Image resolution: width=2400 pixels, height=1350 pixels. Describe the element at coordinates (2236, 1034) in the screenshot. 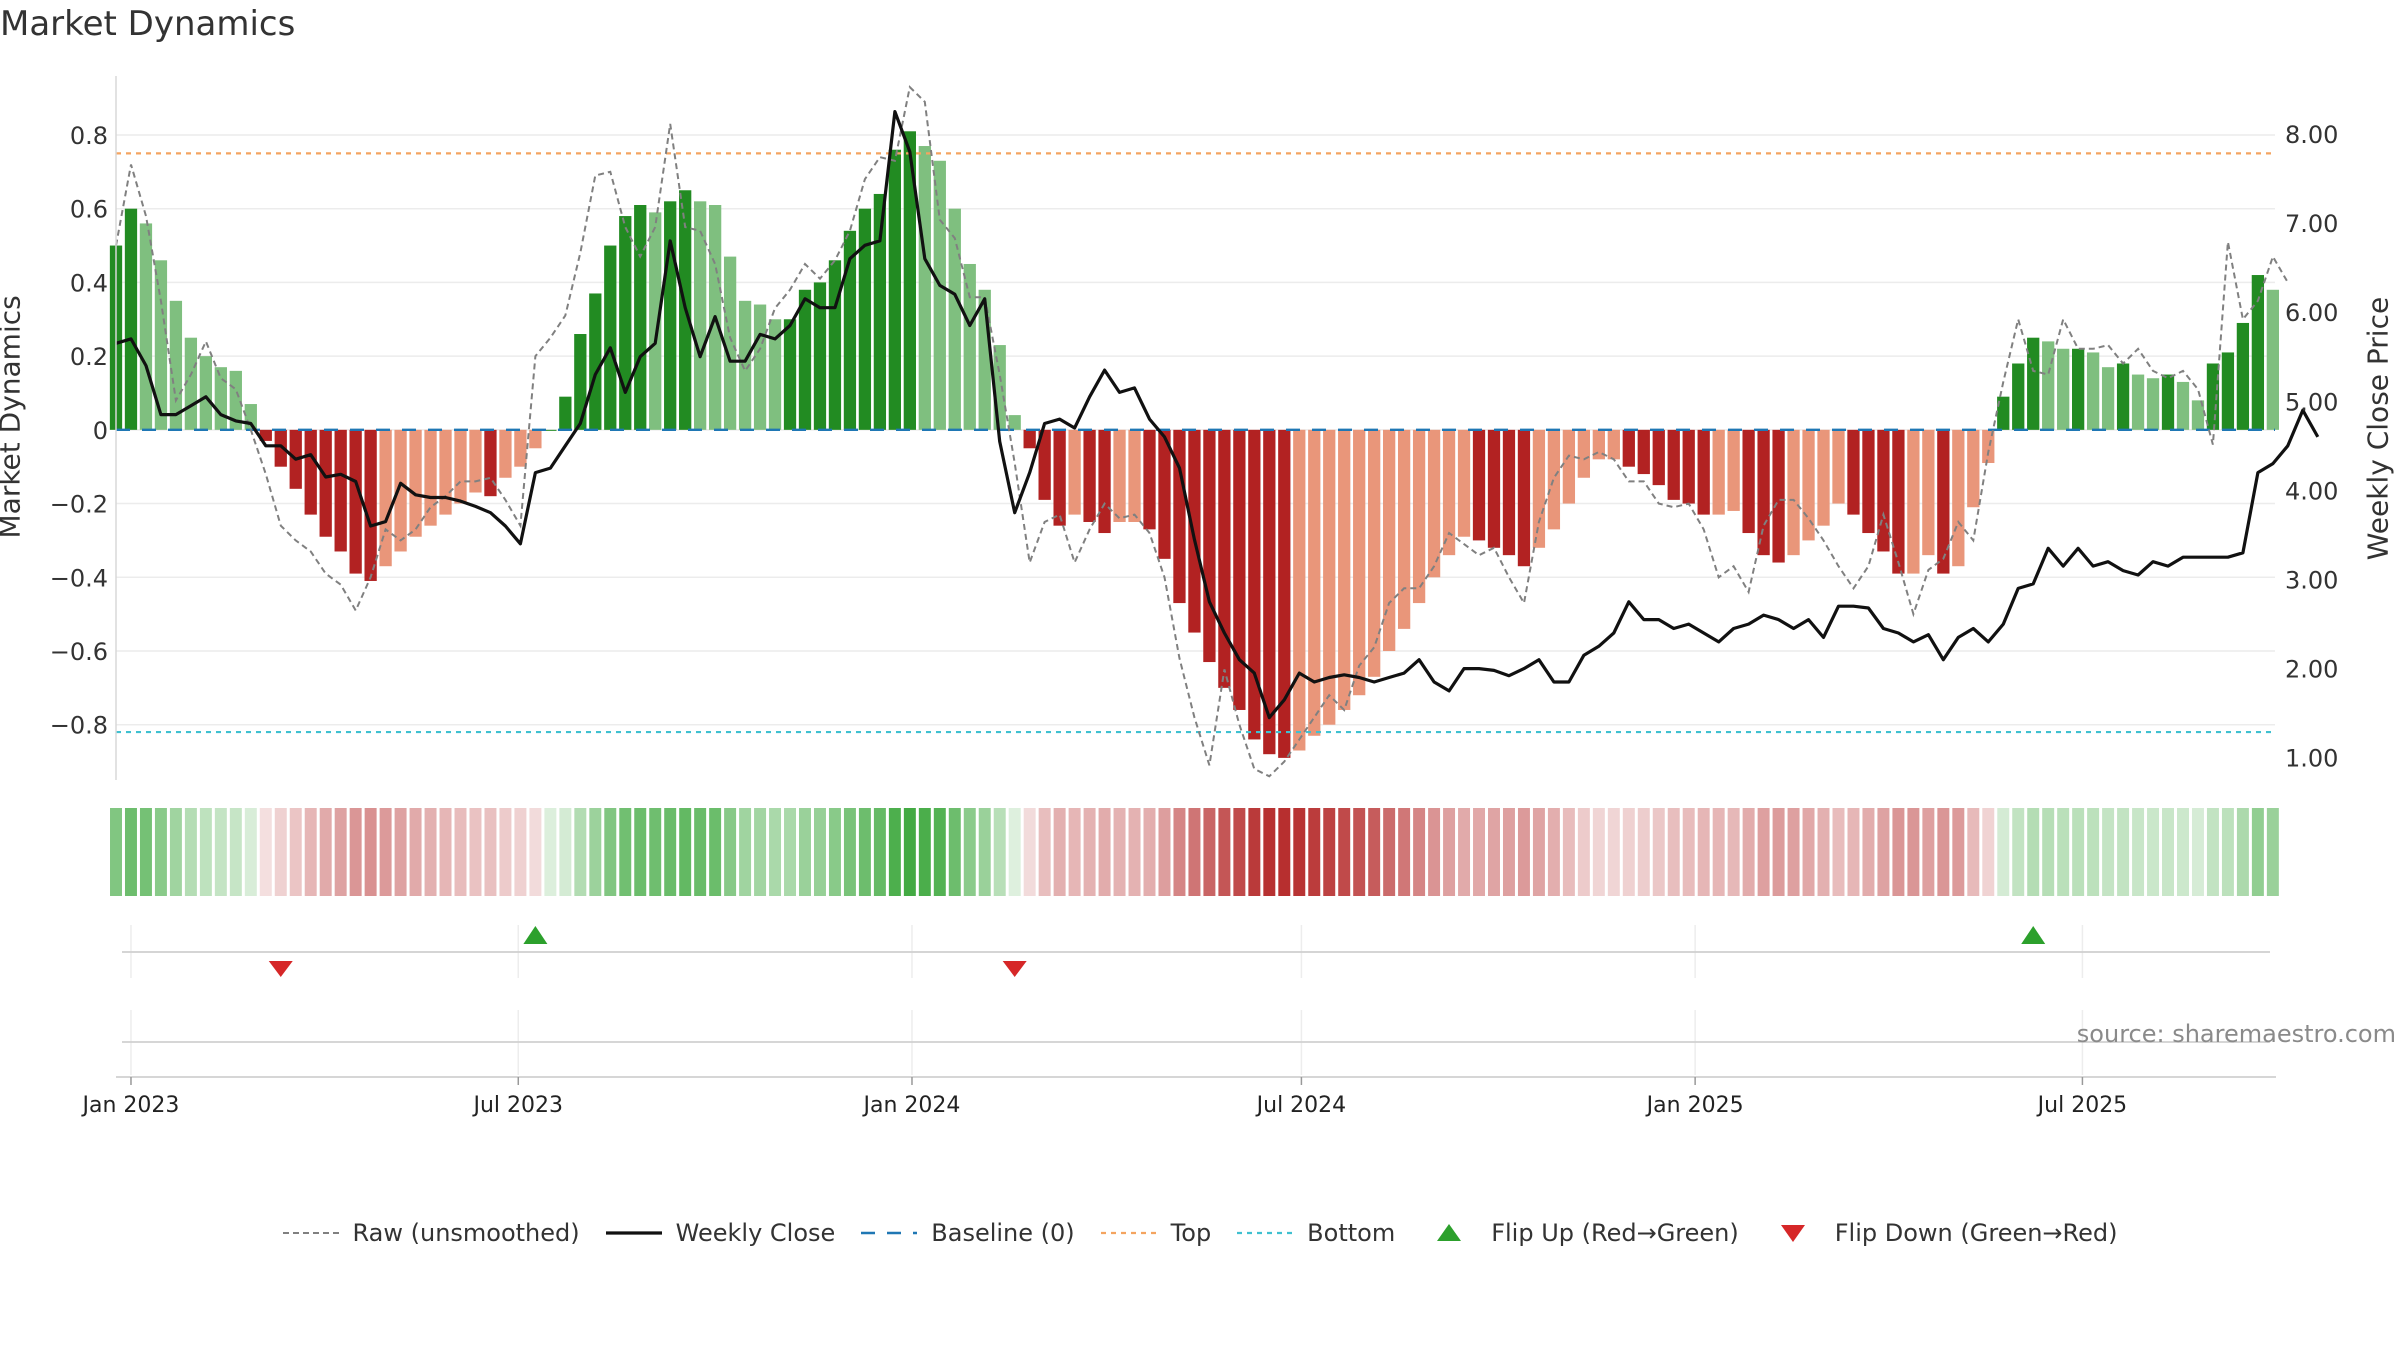

I see `source-credit: source: sharemaestro.com` at that location.